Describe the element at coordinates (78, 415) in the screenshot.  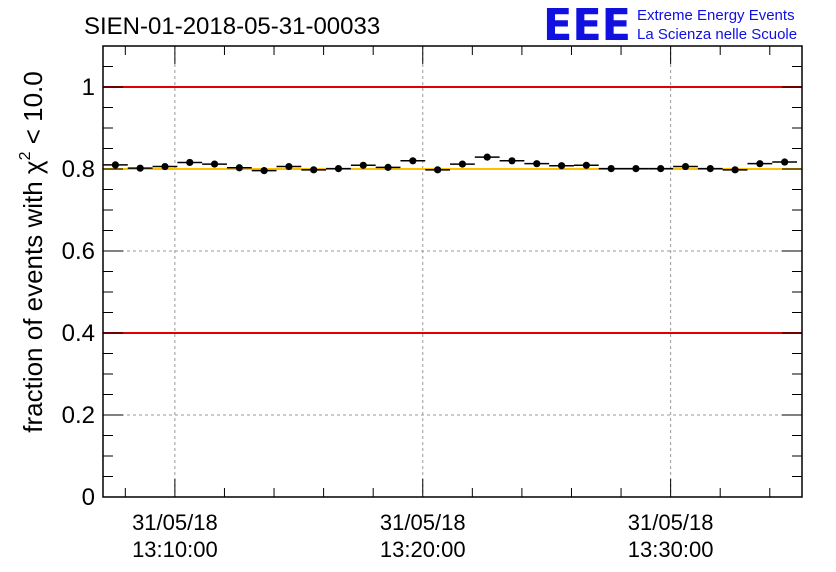
I see `y-tick-label: 0.2` at that location.